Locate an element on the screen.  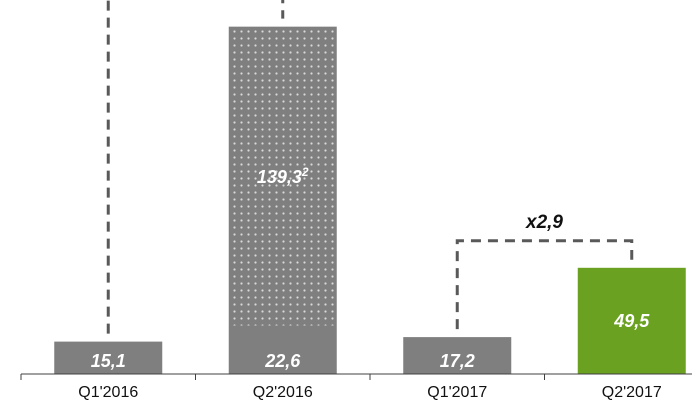
value-label-2: 17,2 is located at coordinates (457, 361).